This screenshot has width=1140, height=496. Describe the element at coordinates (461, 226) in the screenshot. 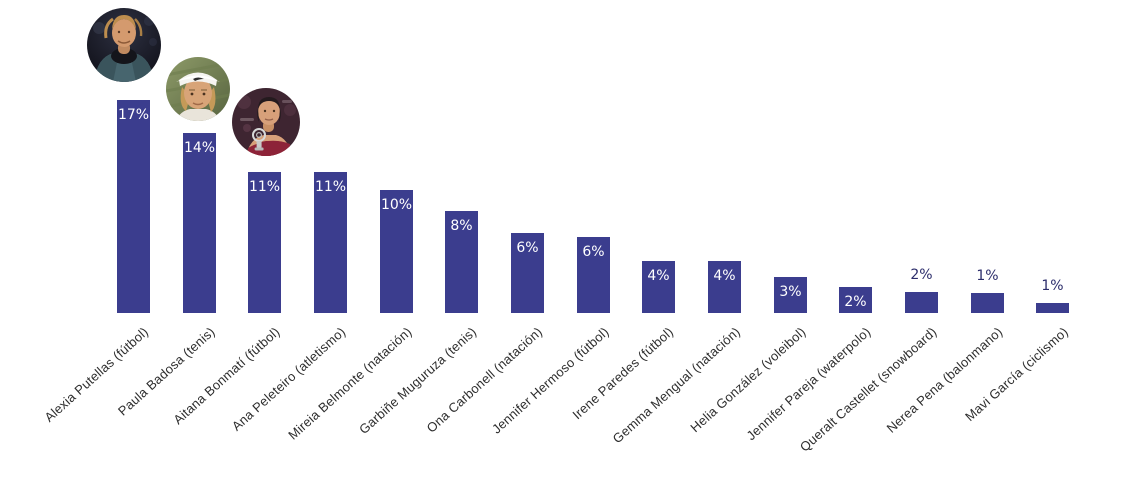

I see `bar-value-label: 8%` at that location.